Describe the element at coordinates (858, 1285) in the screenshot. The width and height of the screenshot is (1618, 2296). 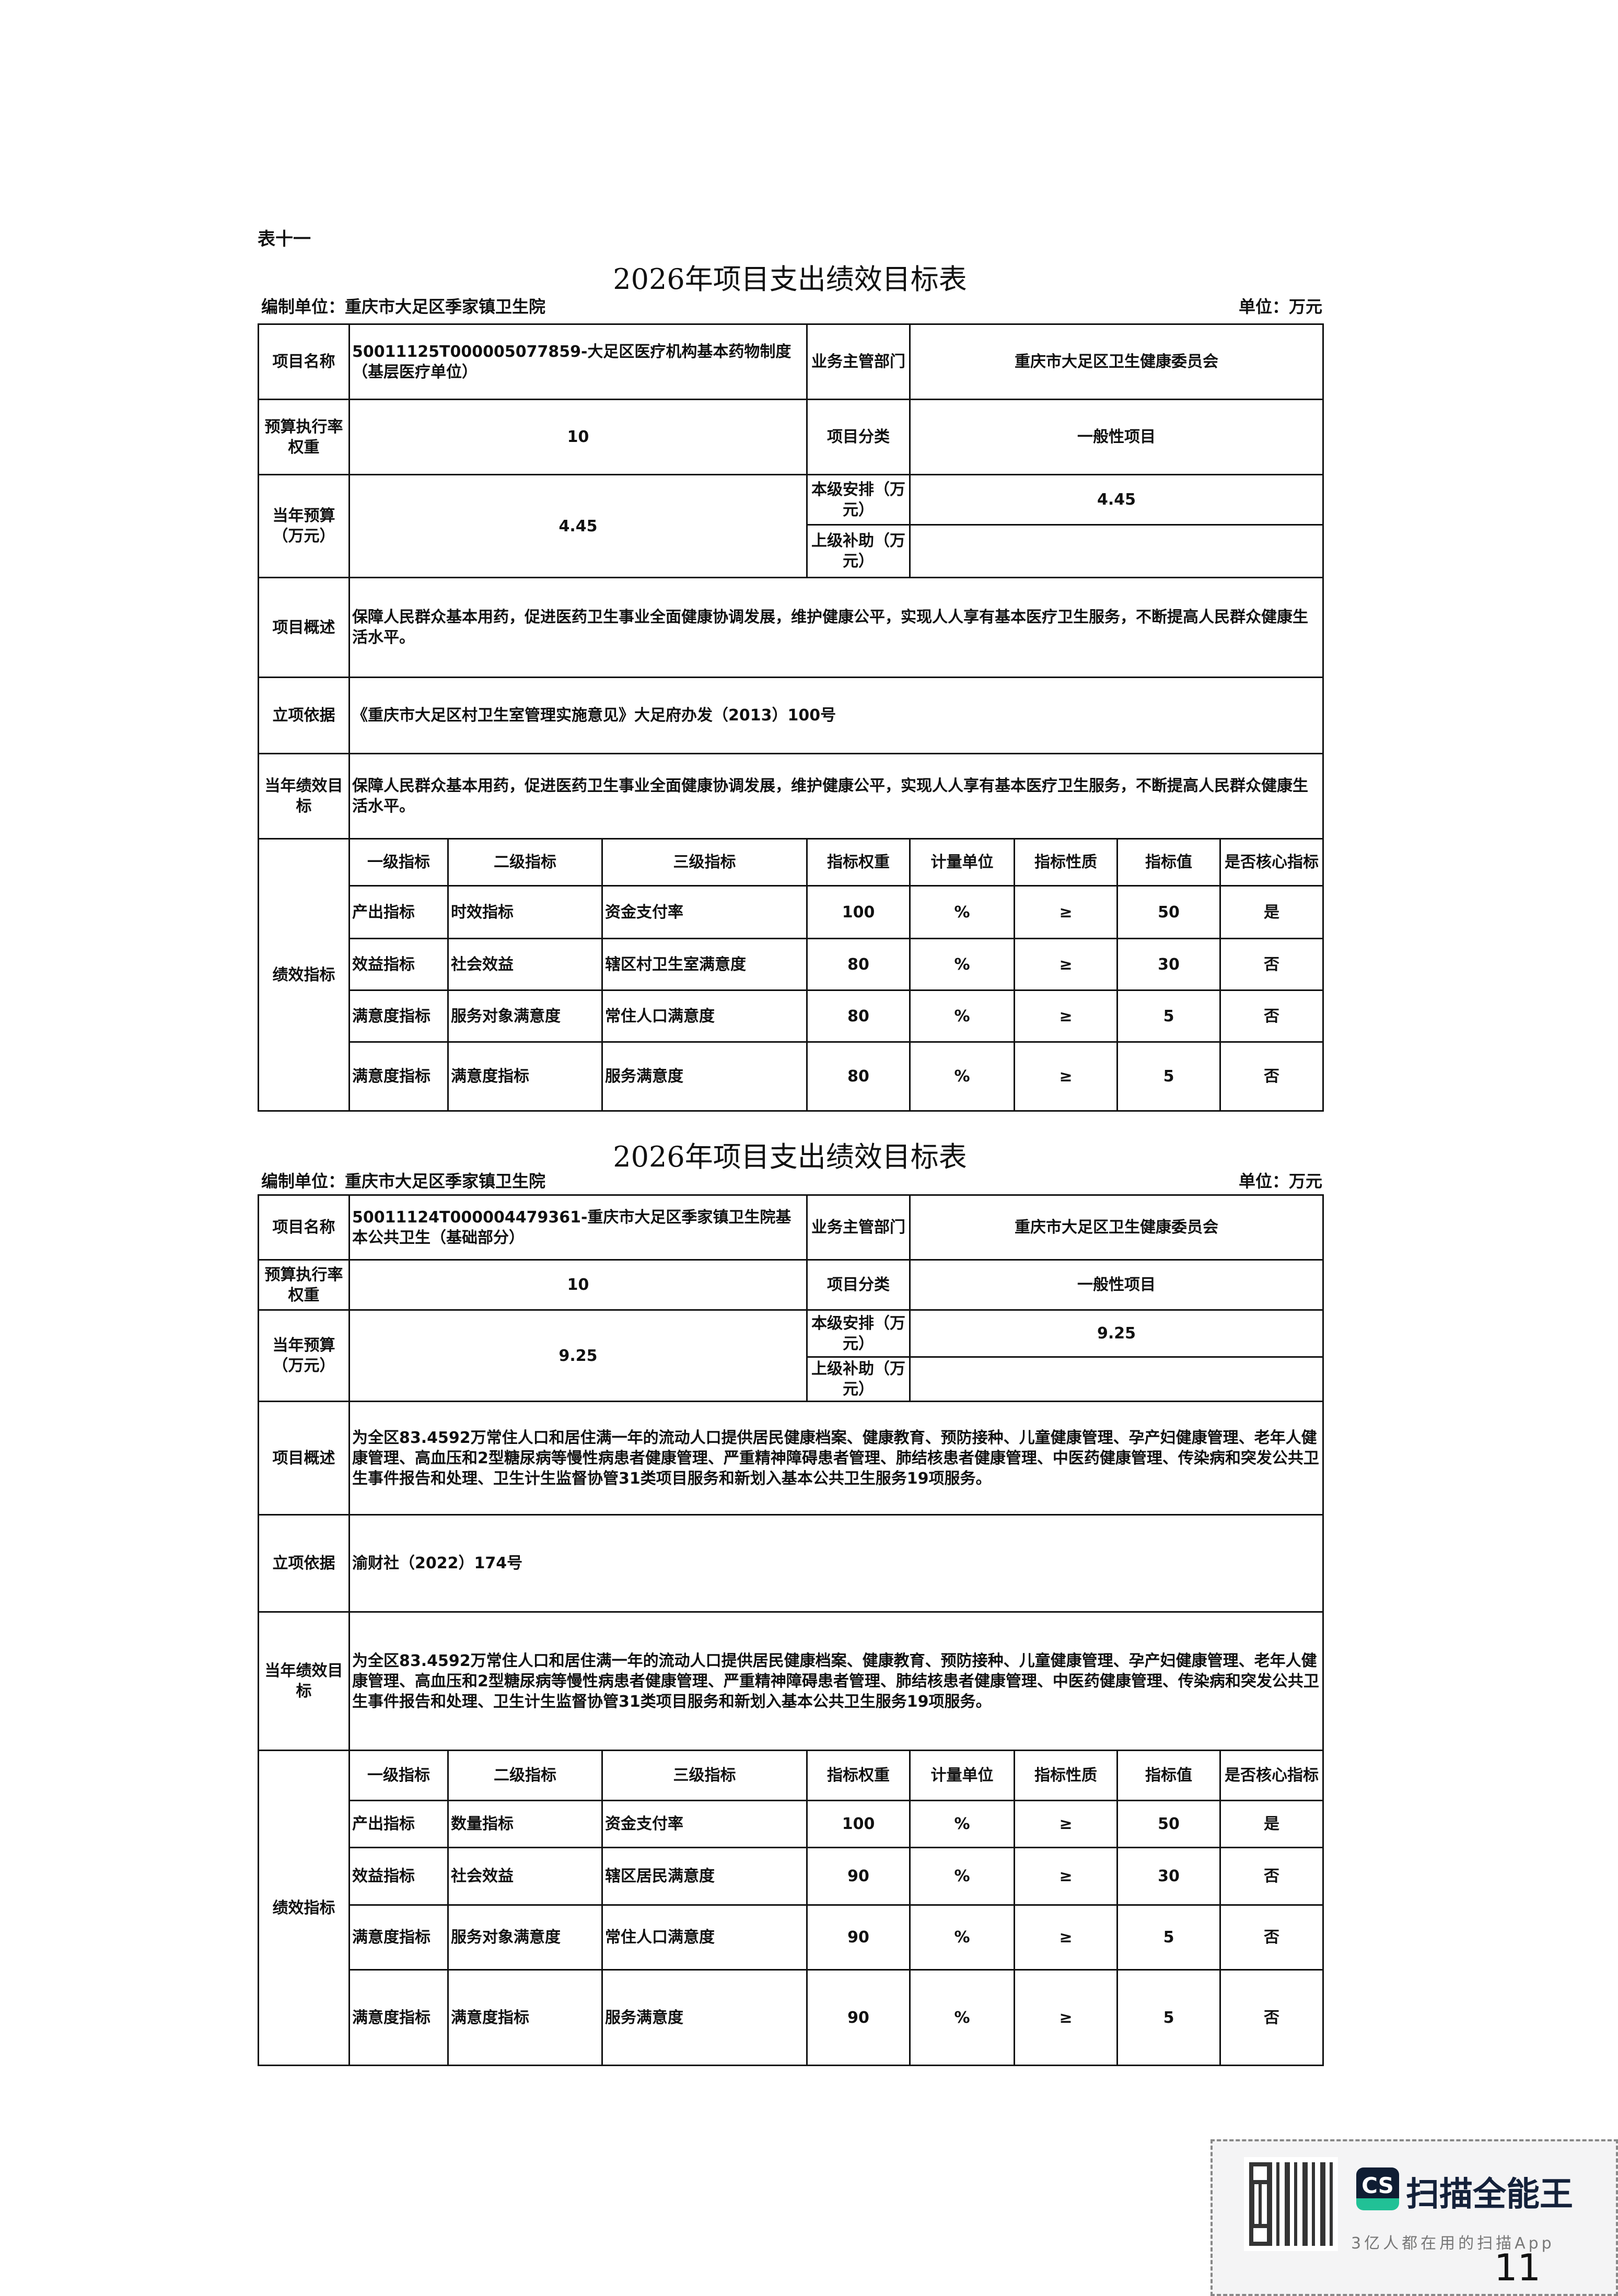
I see `category-label: 项目分类` at that location.